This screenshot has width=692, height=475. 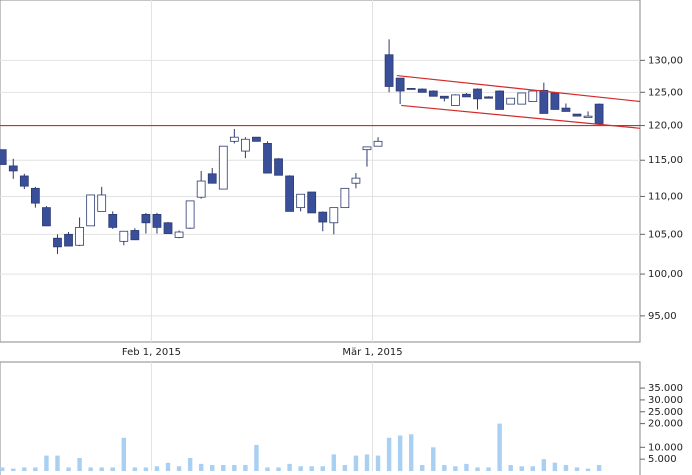 I want to click on y-tick-label: 105,00, so click(x=665, y=234).